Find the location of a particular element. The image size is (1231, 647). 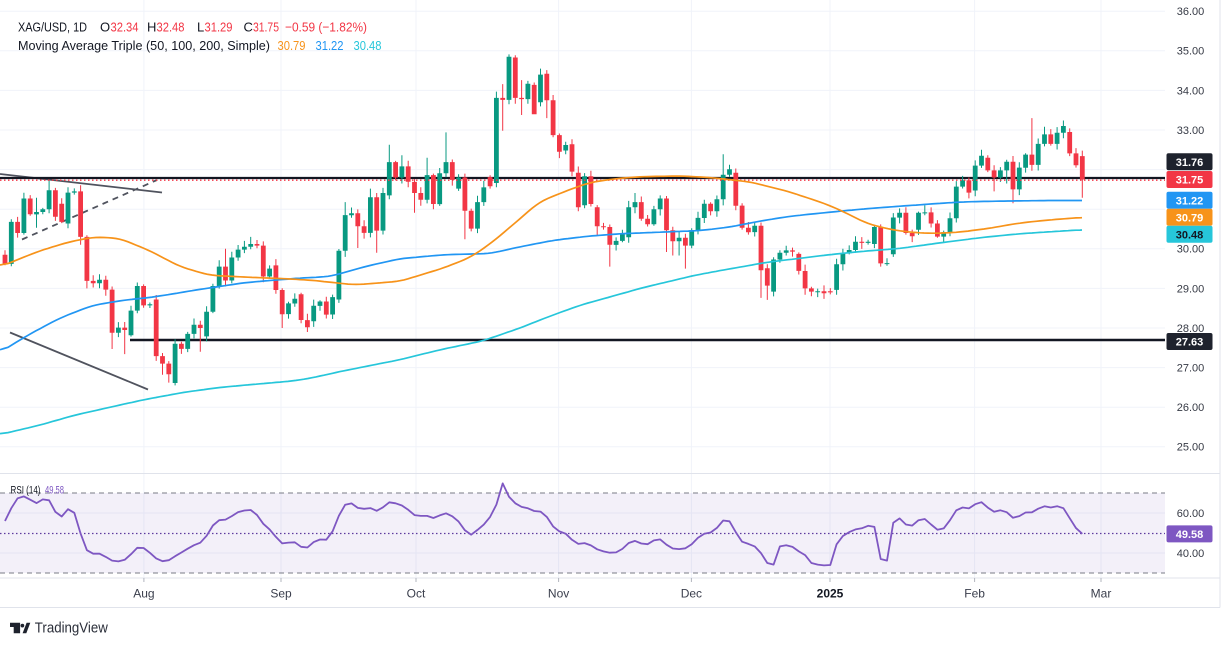

svg-text: 30.00 is located at coordinates (1191, 250).